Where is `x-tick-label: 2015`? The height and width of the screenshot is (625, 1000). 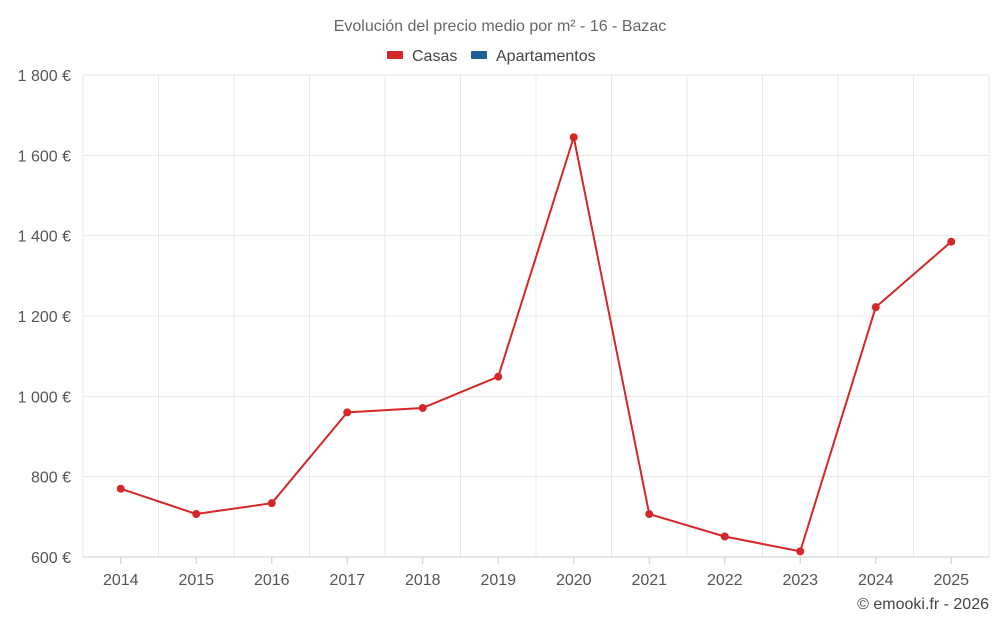 x-tick-label: 2015 is located at coordinates (196, 580).